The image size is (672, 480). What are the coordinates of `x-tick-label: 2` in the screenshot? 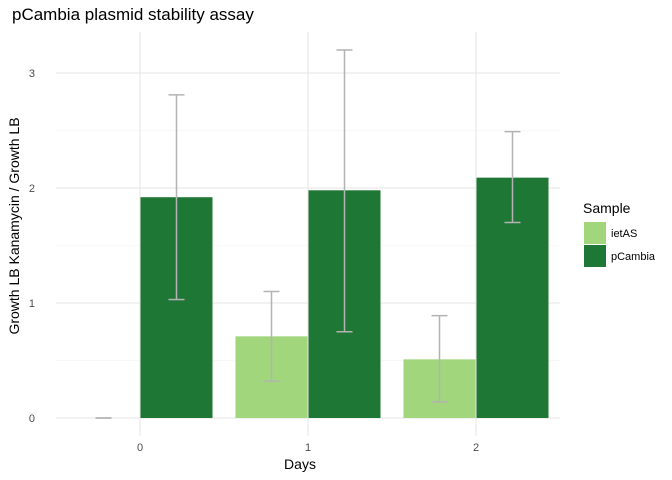 It's located at (476, 448).